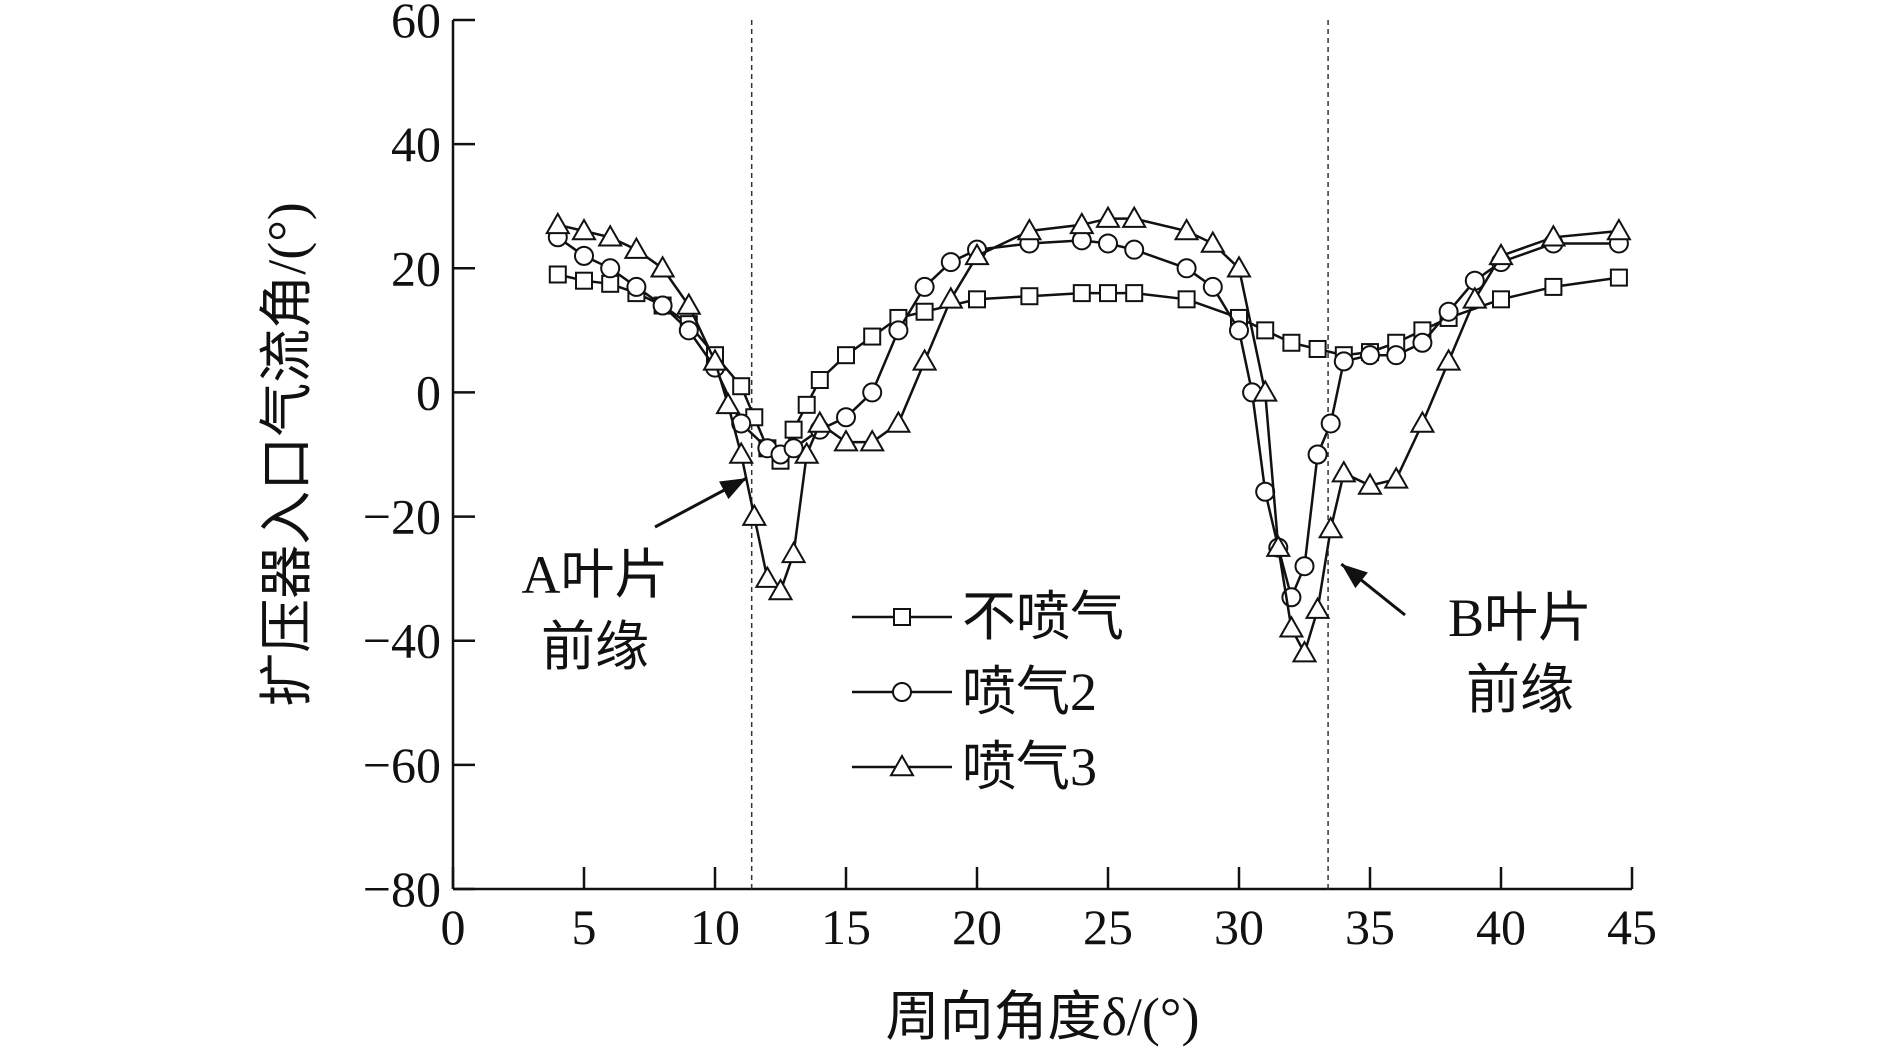 This screenshot has width=1889, height=1060. What do you see at coordinates (977, 927) in the screenshot?
I see `x-tick-label: 20` at bounding box center [977, 927].